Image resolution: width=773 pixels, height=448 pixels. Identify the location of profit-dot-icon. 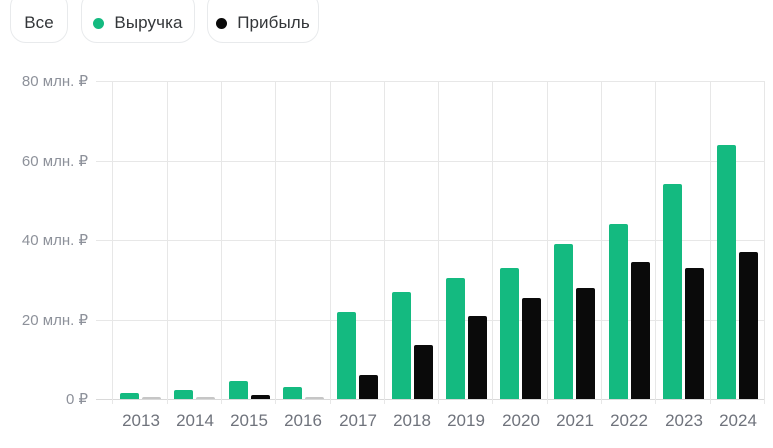
(222, 23).